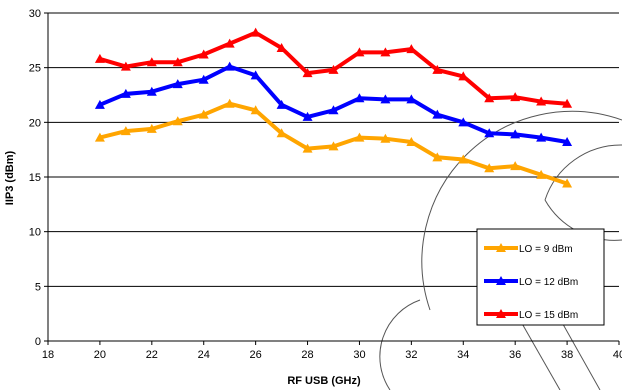  What do you see at coordinates (307, 355) in the screenshot?
I see `x-tick-label: 28` at bounding box center [307, 355].